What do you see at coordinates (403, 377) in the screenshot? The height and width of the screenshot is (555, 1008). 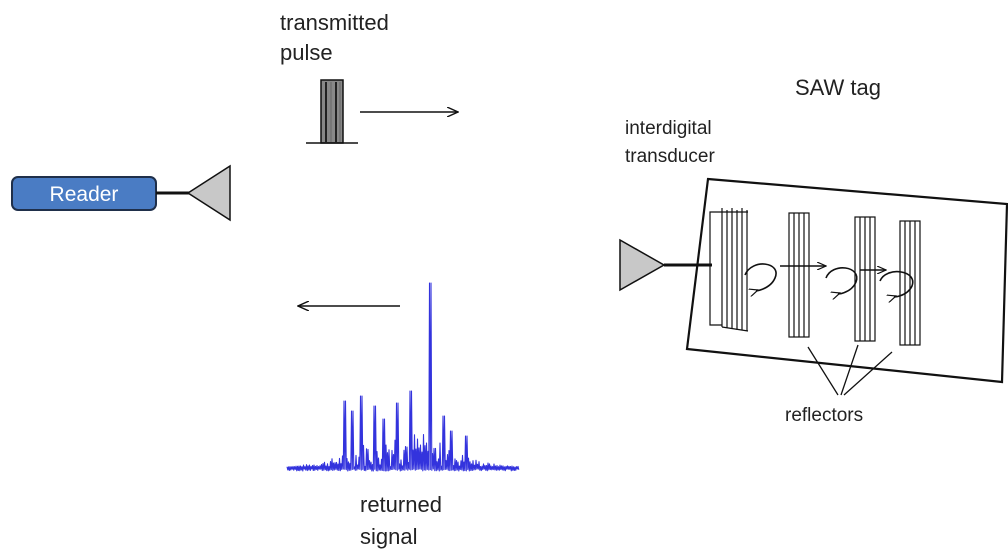 I see `returned-signal-waveform` at bounding box center [403, 377].